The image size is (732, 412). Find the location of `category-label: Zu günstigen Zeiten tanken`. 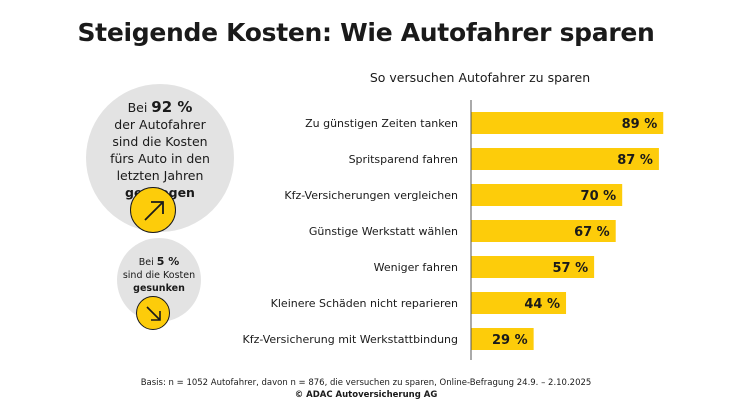

category-label: Zu günstigen Zeiten tanken is located at coordinates (381, 123).